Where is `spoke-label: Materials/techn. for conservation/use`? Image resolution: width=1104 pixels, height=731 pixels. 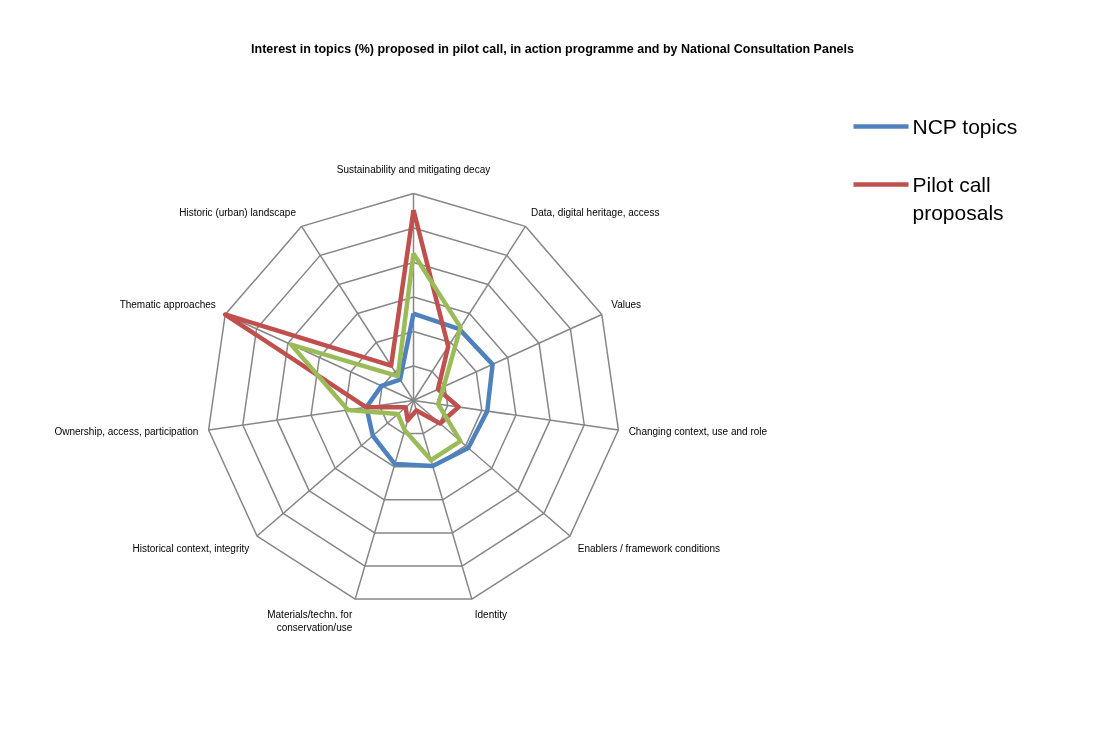
spoke-label: Materials/techn. for conservation/use is located at coordinates (310, 621).